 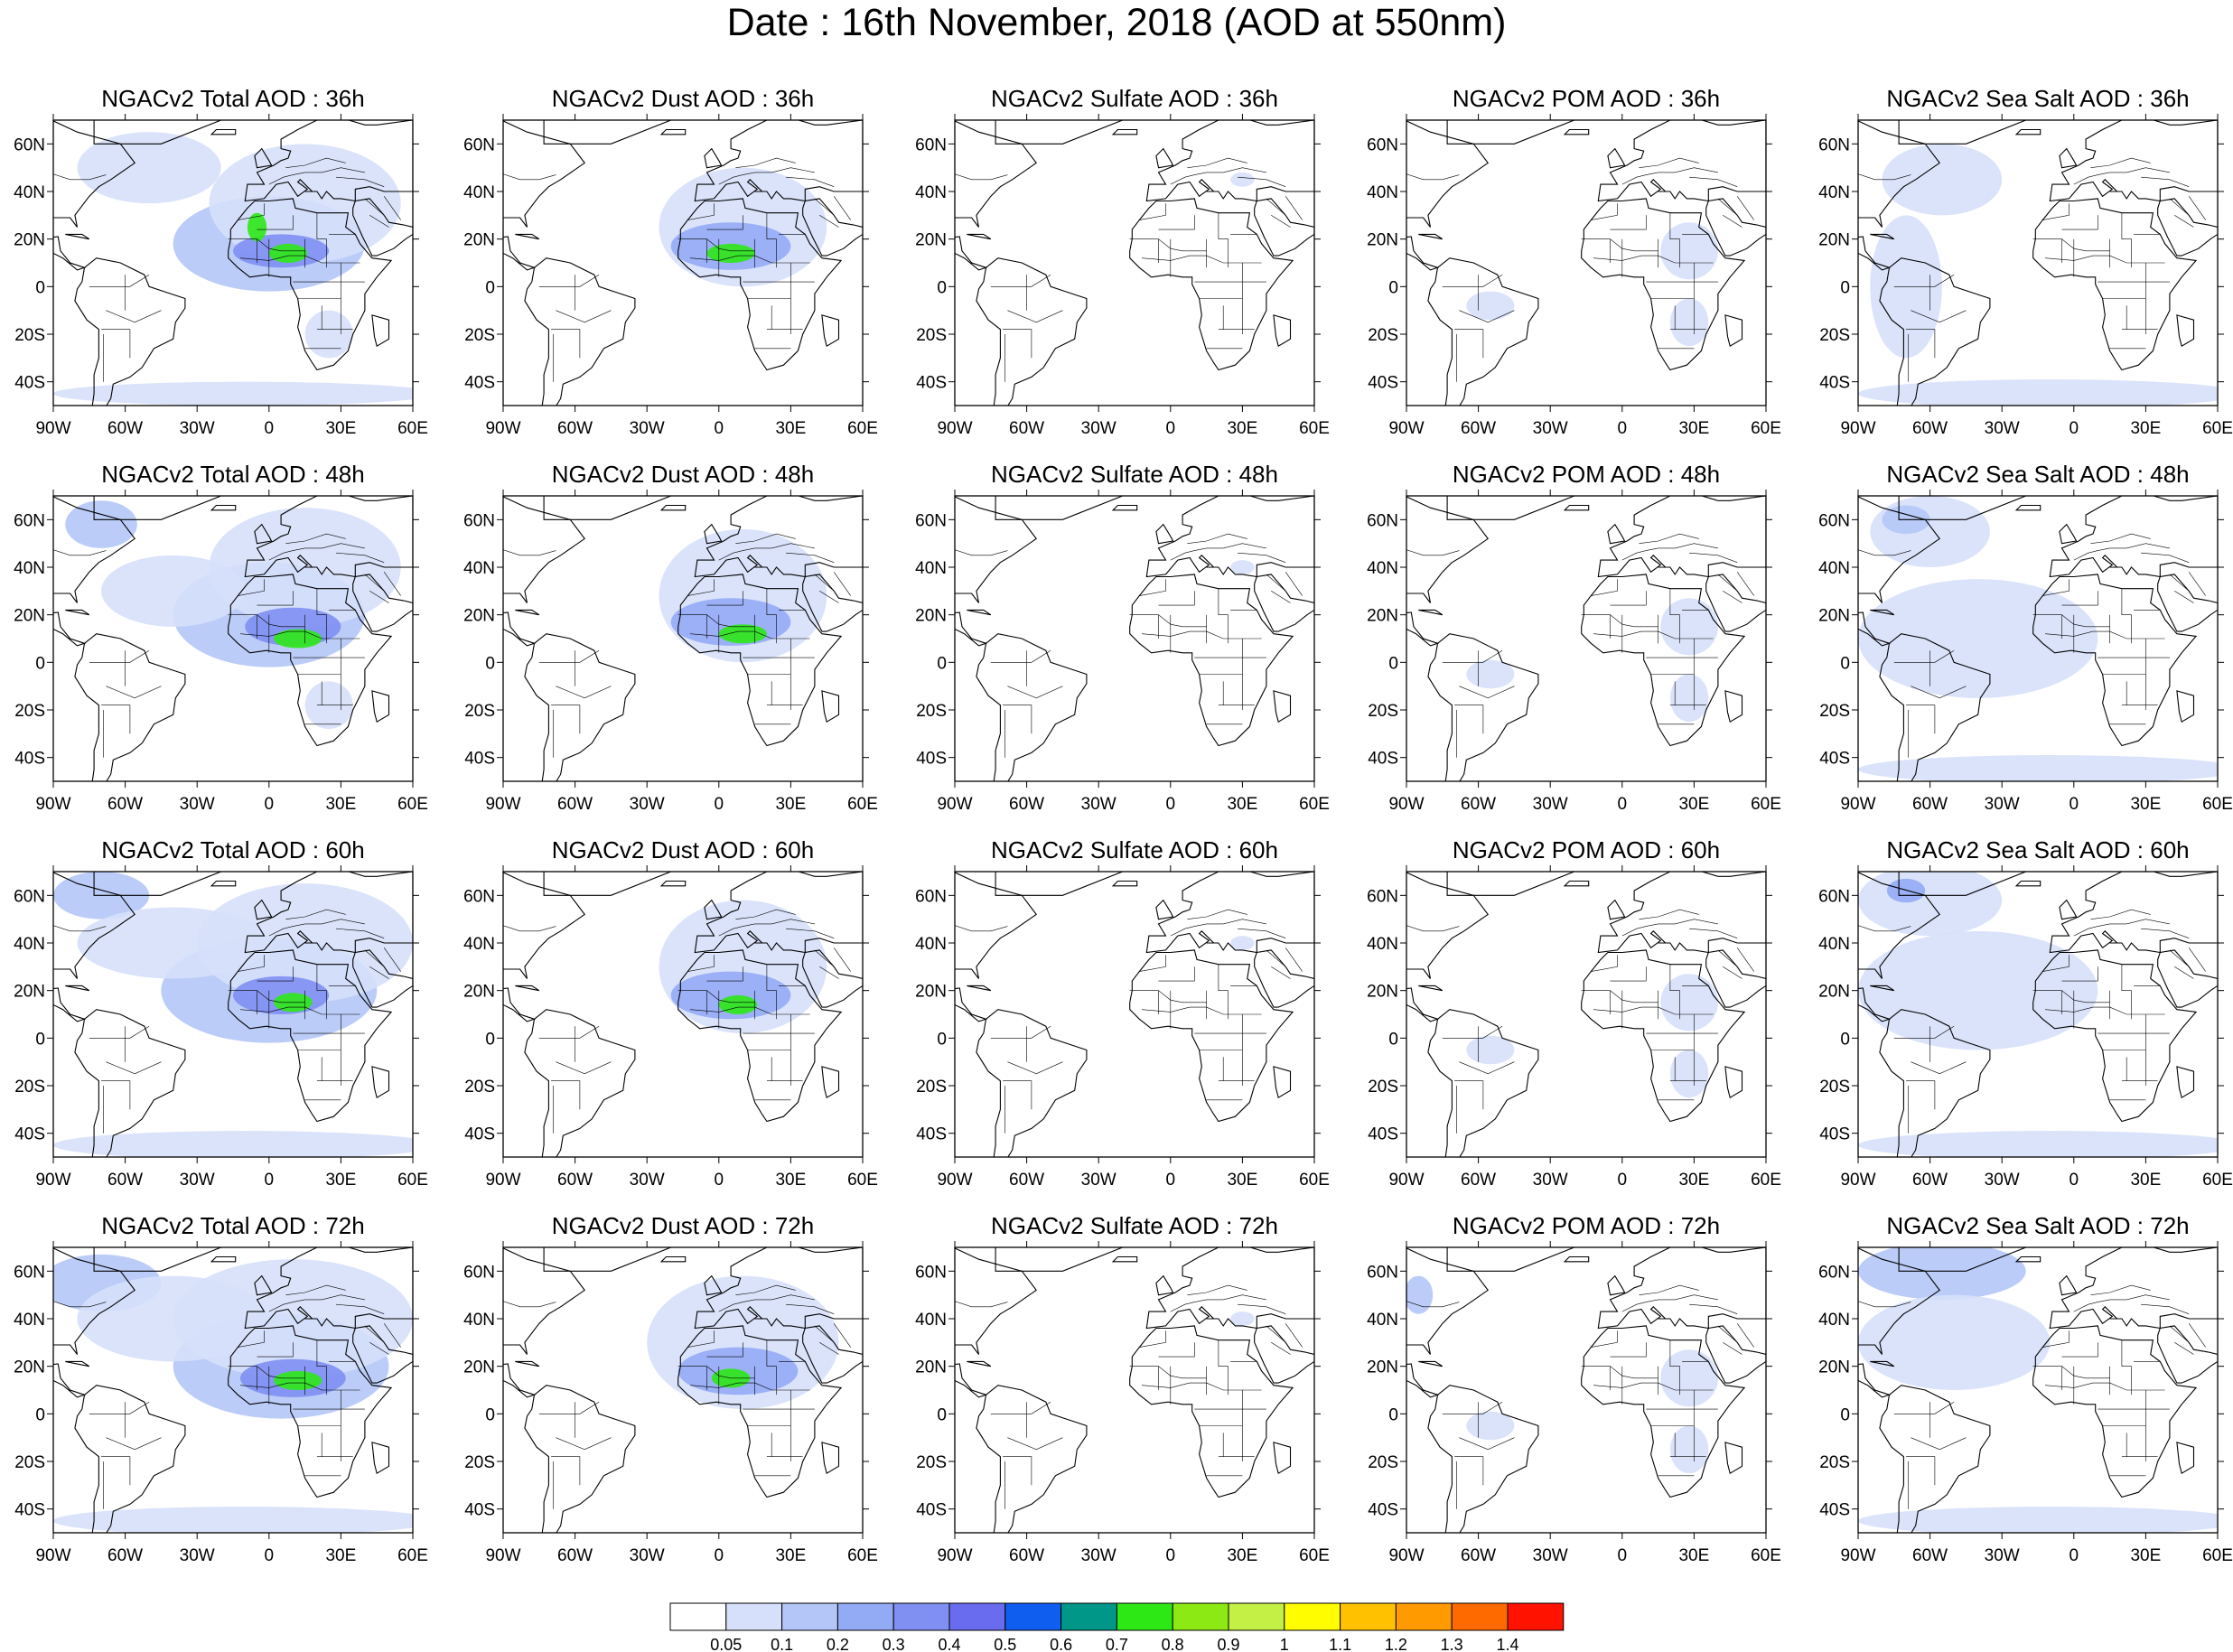 What do you see at coordinates (1930, 429) in the screenshot?
I see `lon-tick-label: 60W` at bounding box center [1930, 429].